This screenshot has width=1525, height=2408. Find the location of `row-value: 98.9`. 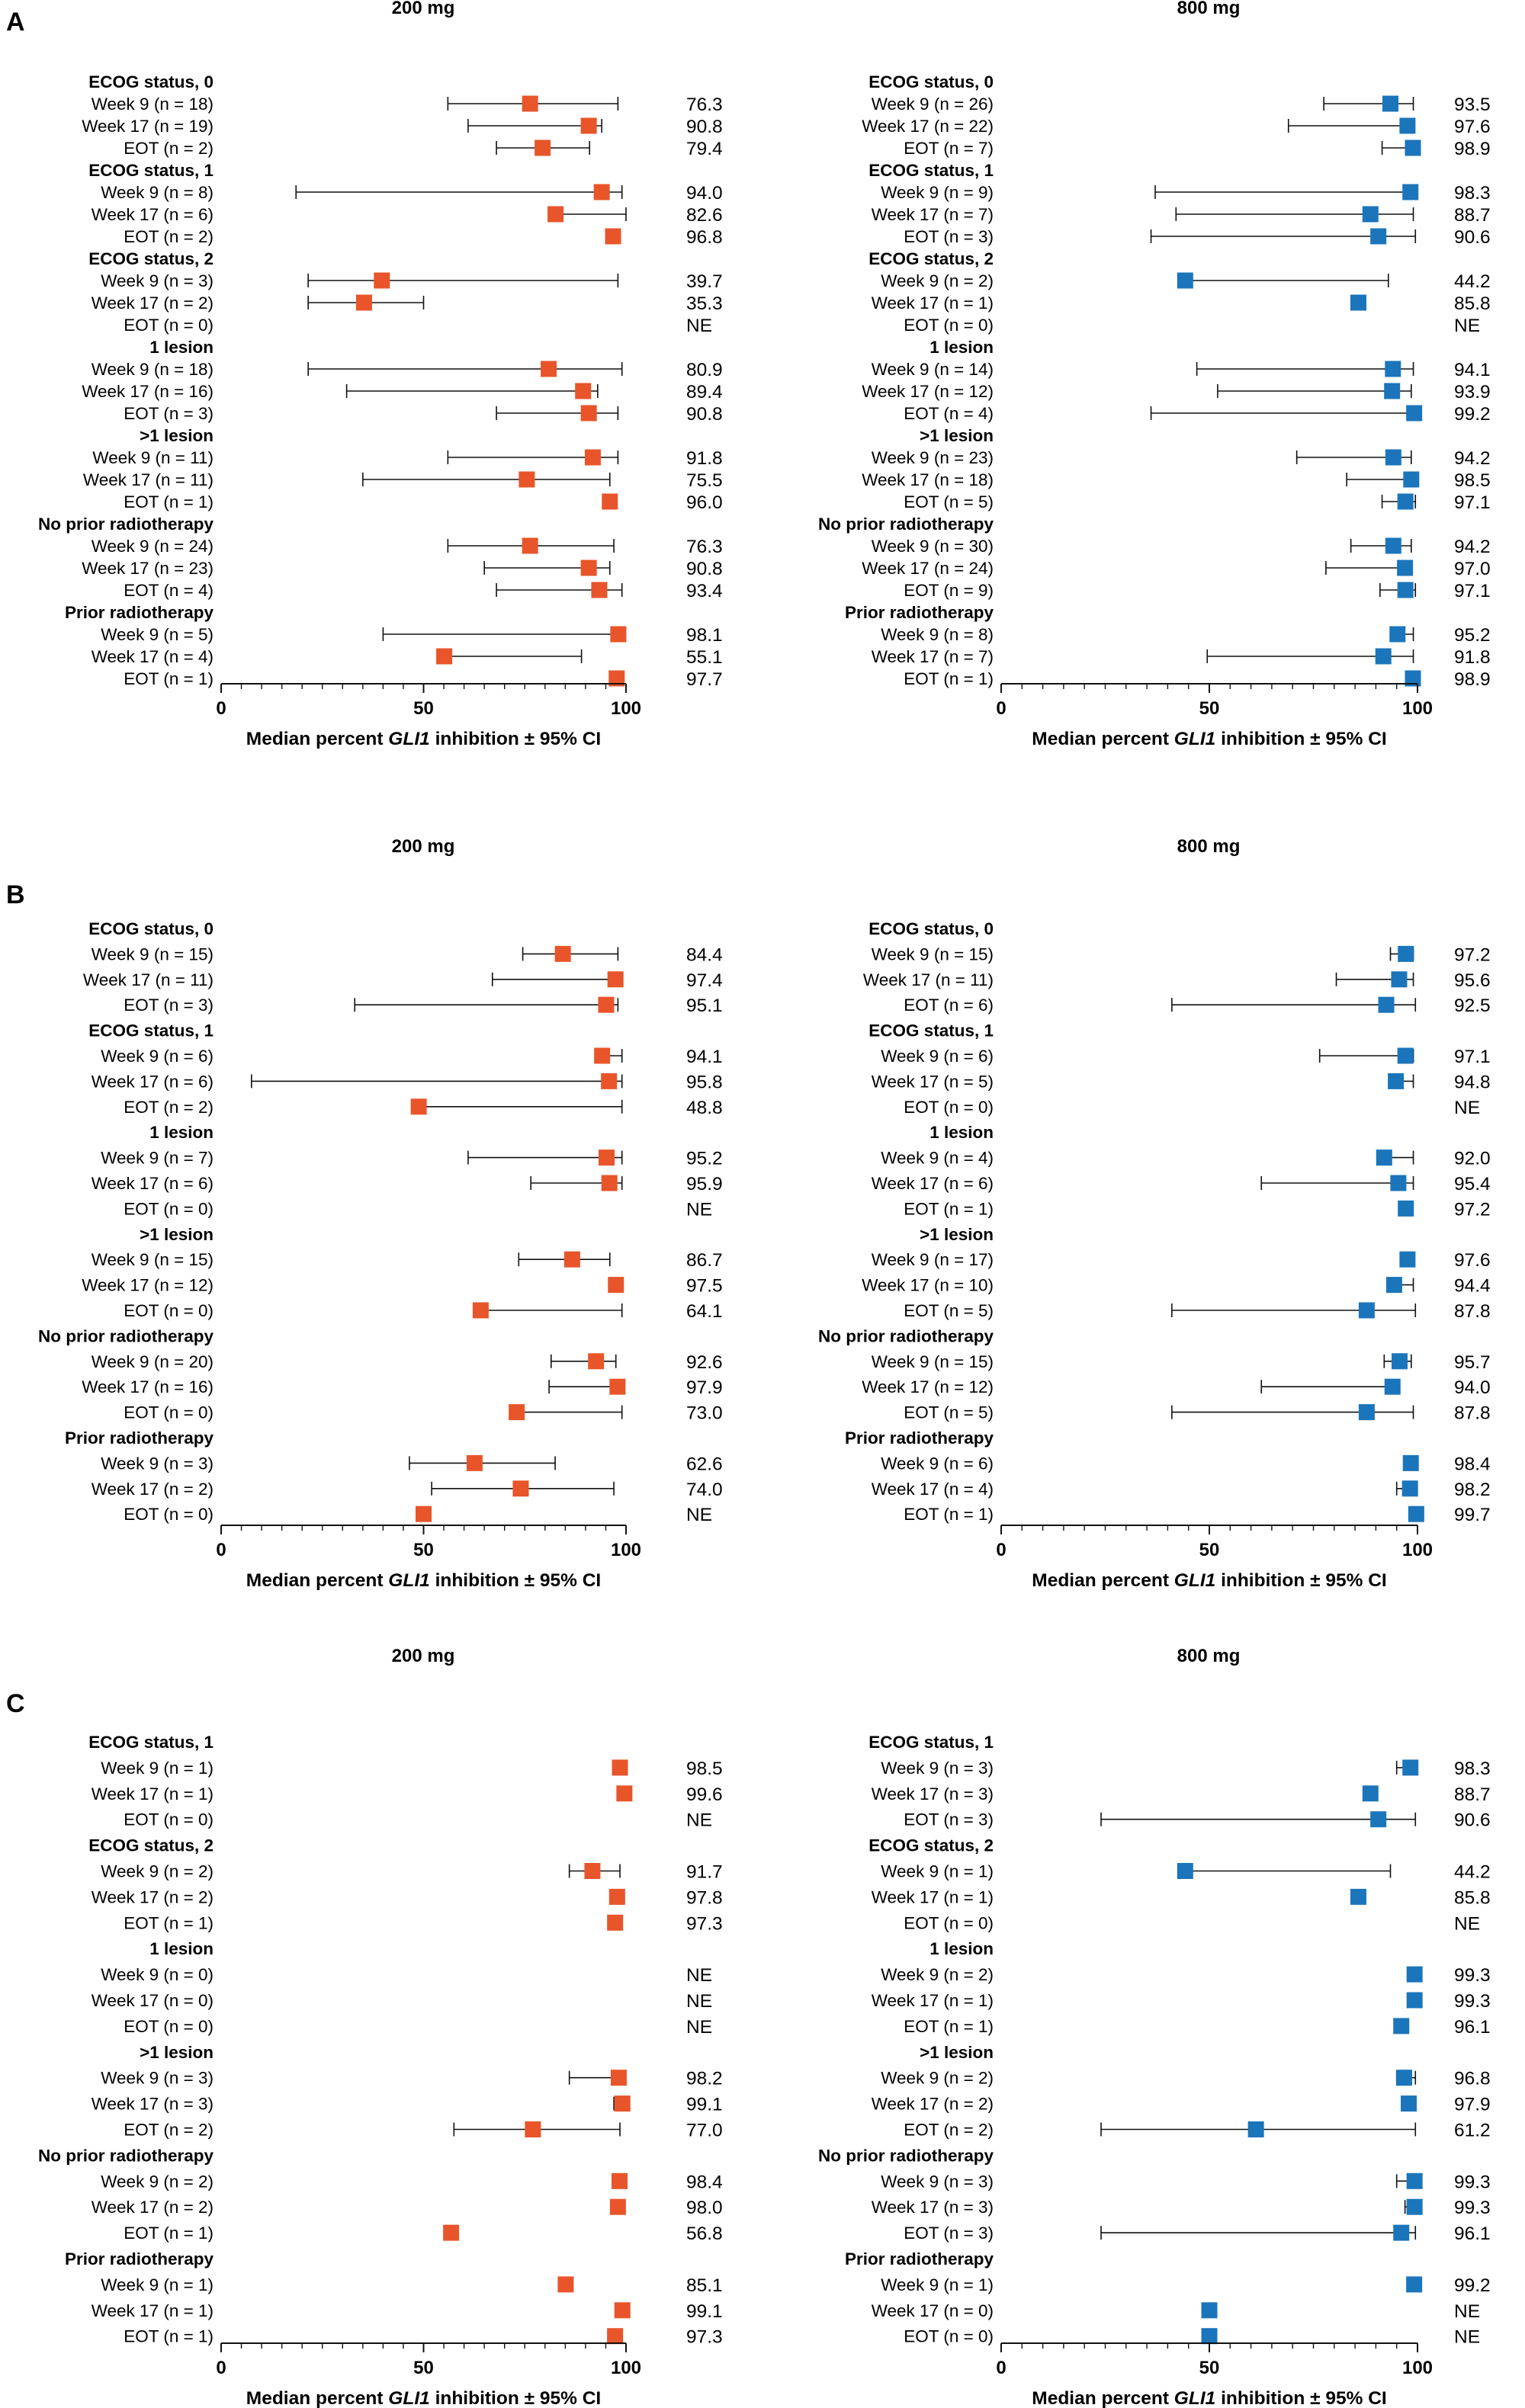

row-value: 98.9 is located at coordinates (1472, 149).